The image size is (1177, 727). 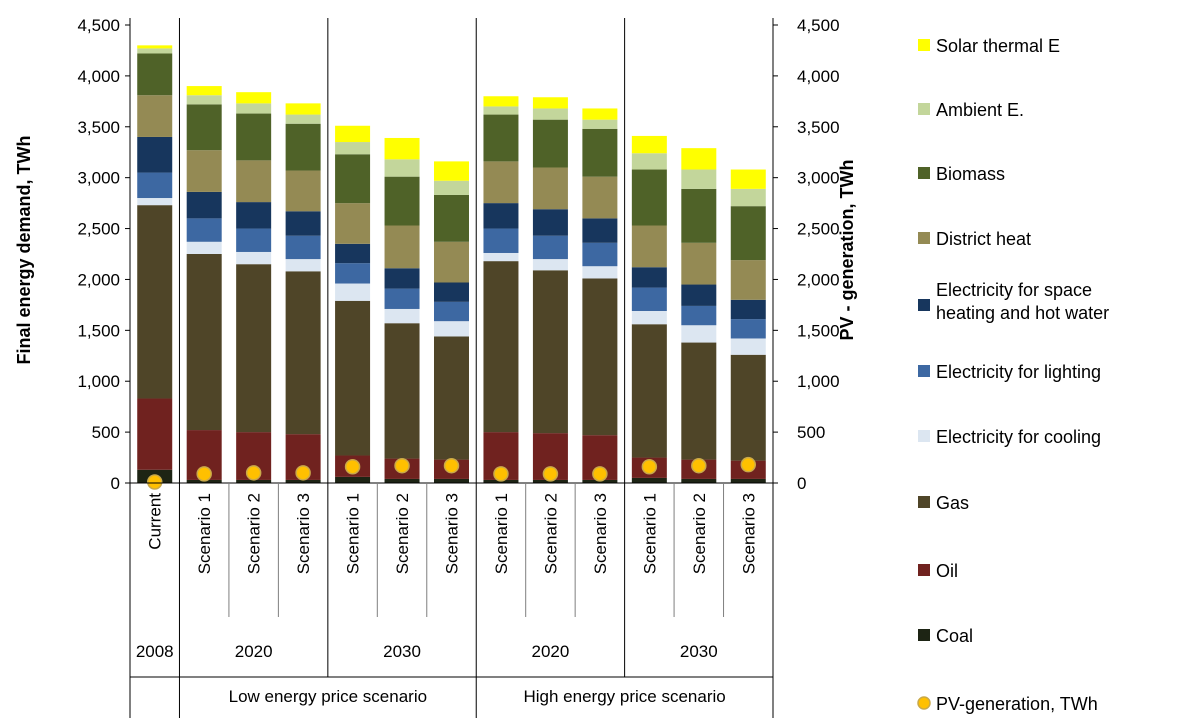 I want to click on legend-label: PV-generation, TWh, so click(x=1017, y=704).